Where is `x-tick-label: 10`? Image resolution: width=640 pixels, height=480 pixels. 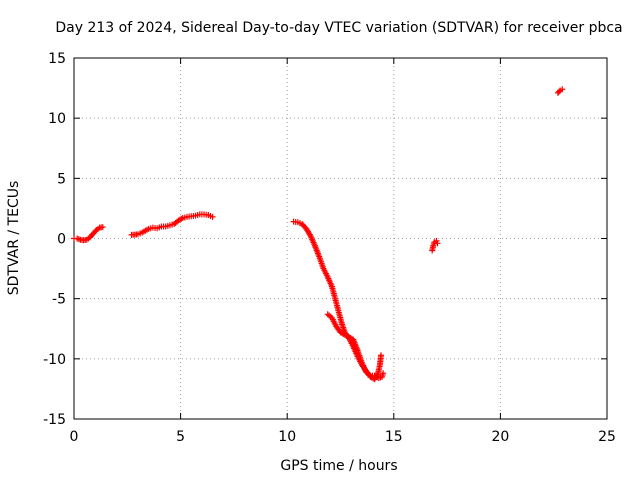 x-tick-label: 10 is located at coordinates (287, 437).